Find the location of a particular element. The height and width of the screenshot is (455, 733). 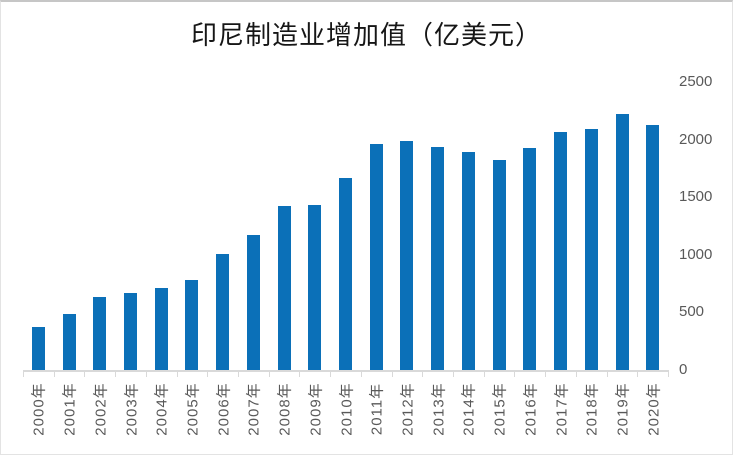

bar-2014年 is located at coordinates (468, 261).